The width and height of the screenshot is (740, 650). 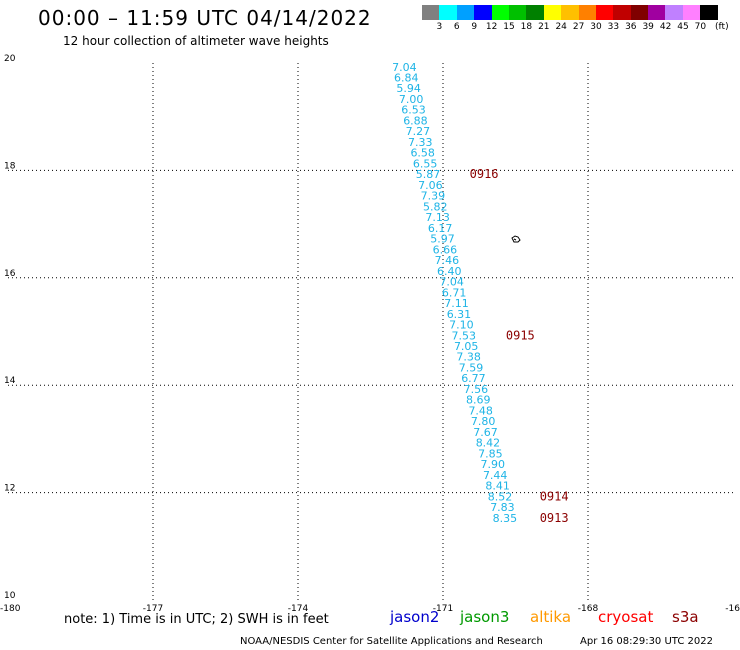 I want to click on lon-tick-label: -168, so click(x=588, y=609).